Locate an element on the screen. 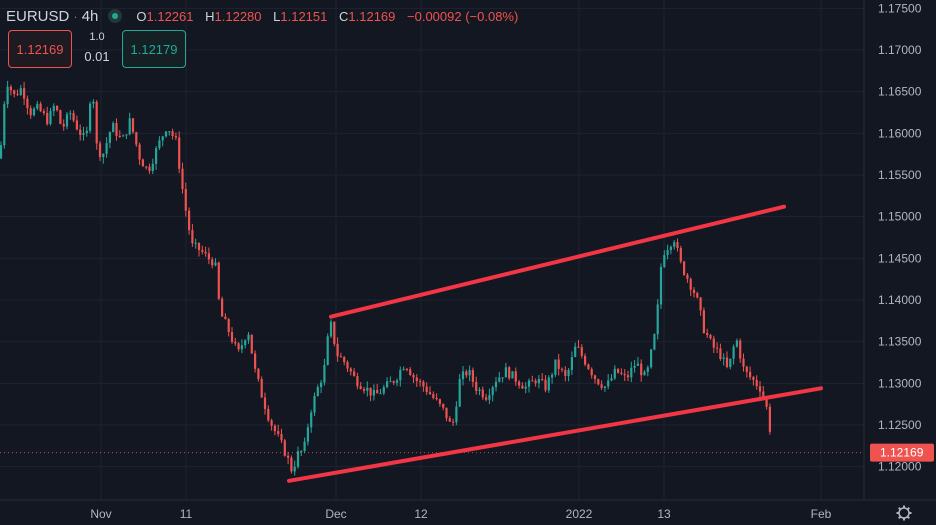 Image resolution: width=936 pixels, height=525 pixels. open-value: 1.12261 is located at coordinates (170, 16).